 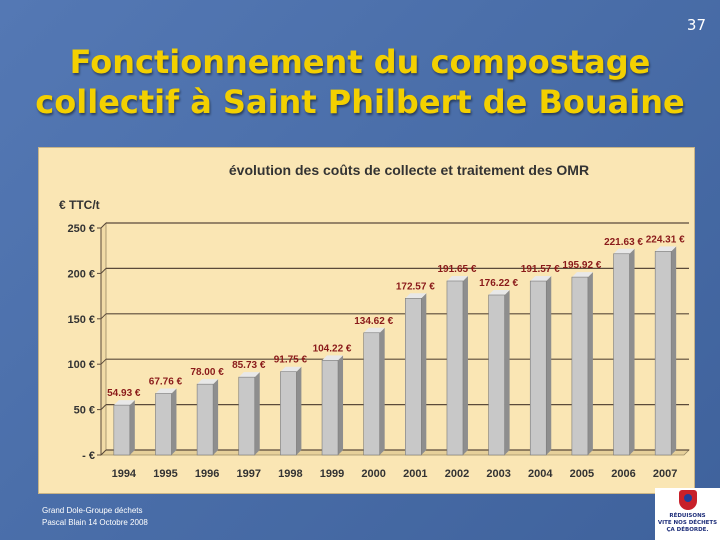 What do you see at coordinates (688, 500) in the screenshot?
I see `logo-emblem-icon` at bounding box center [688, 500].